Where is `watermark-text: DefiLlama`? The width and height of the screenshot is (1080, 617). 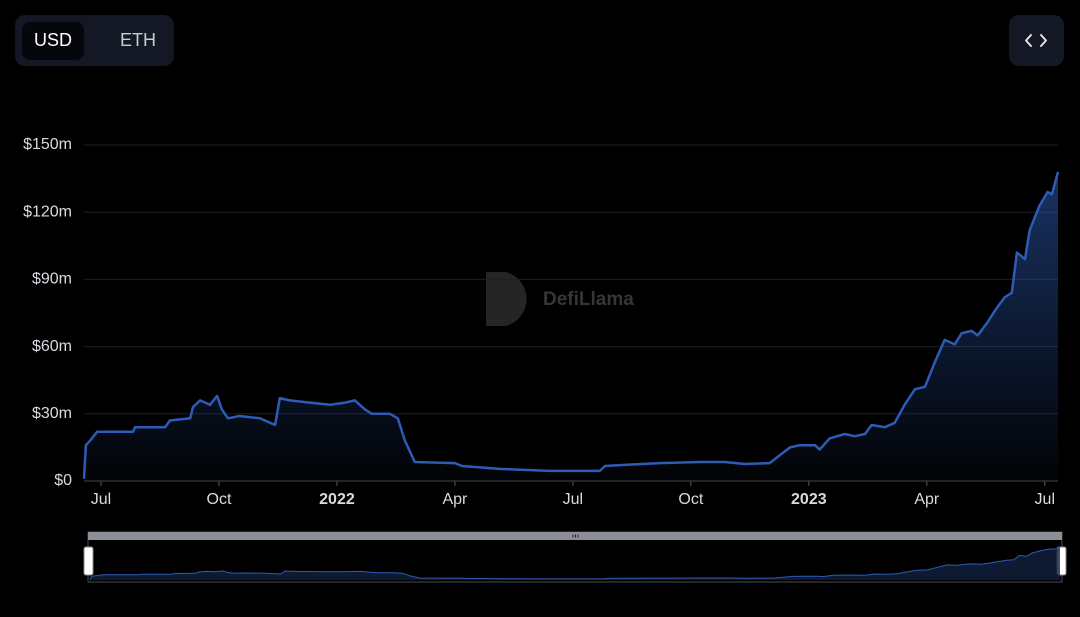
watermark-text: DefiLlama is located at coordinates (588, 299).